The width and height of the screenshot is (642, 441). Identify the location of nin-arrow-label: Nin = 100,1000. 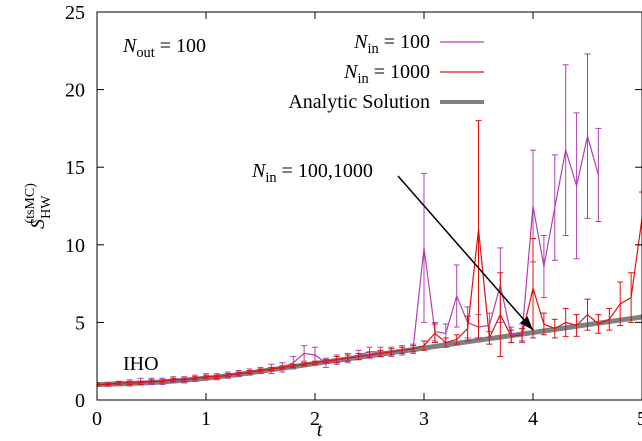
(312, 173).